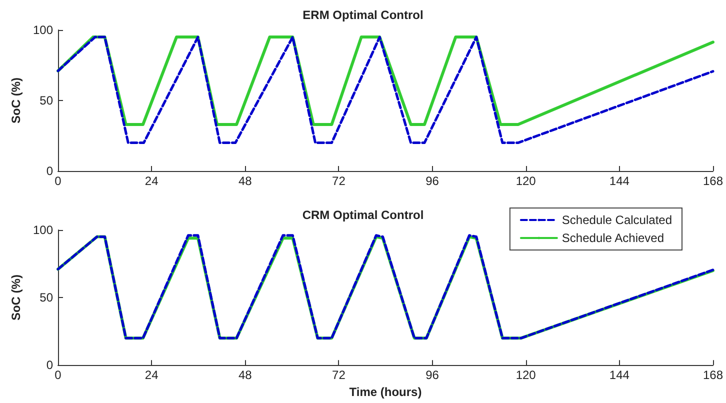  I want to click on chart-title: CRM Optimal Control, so click(363, 215).